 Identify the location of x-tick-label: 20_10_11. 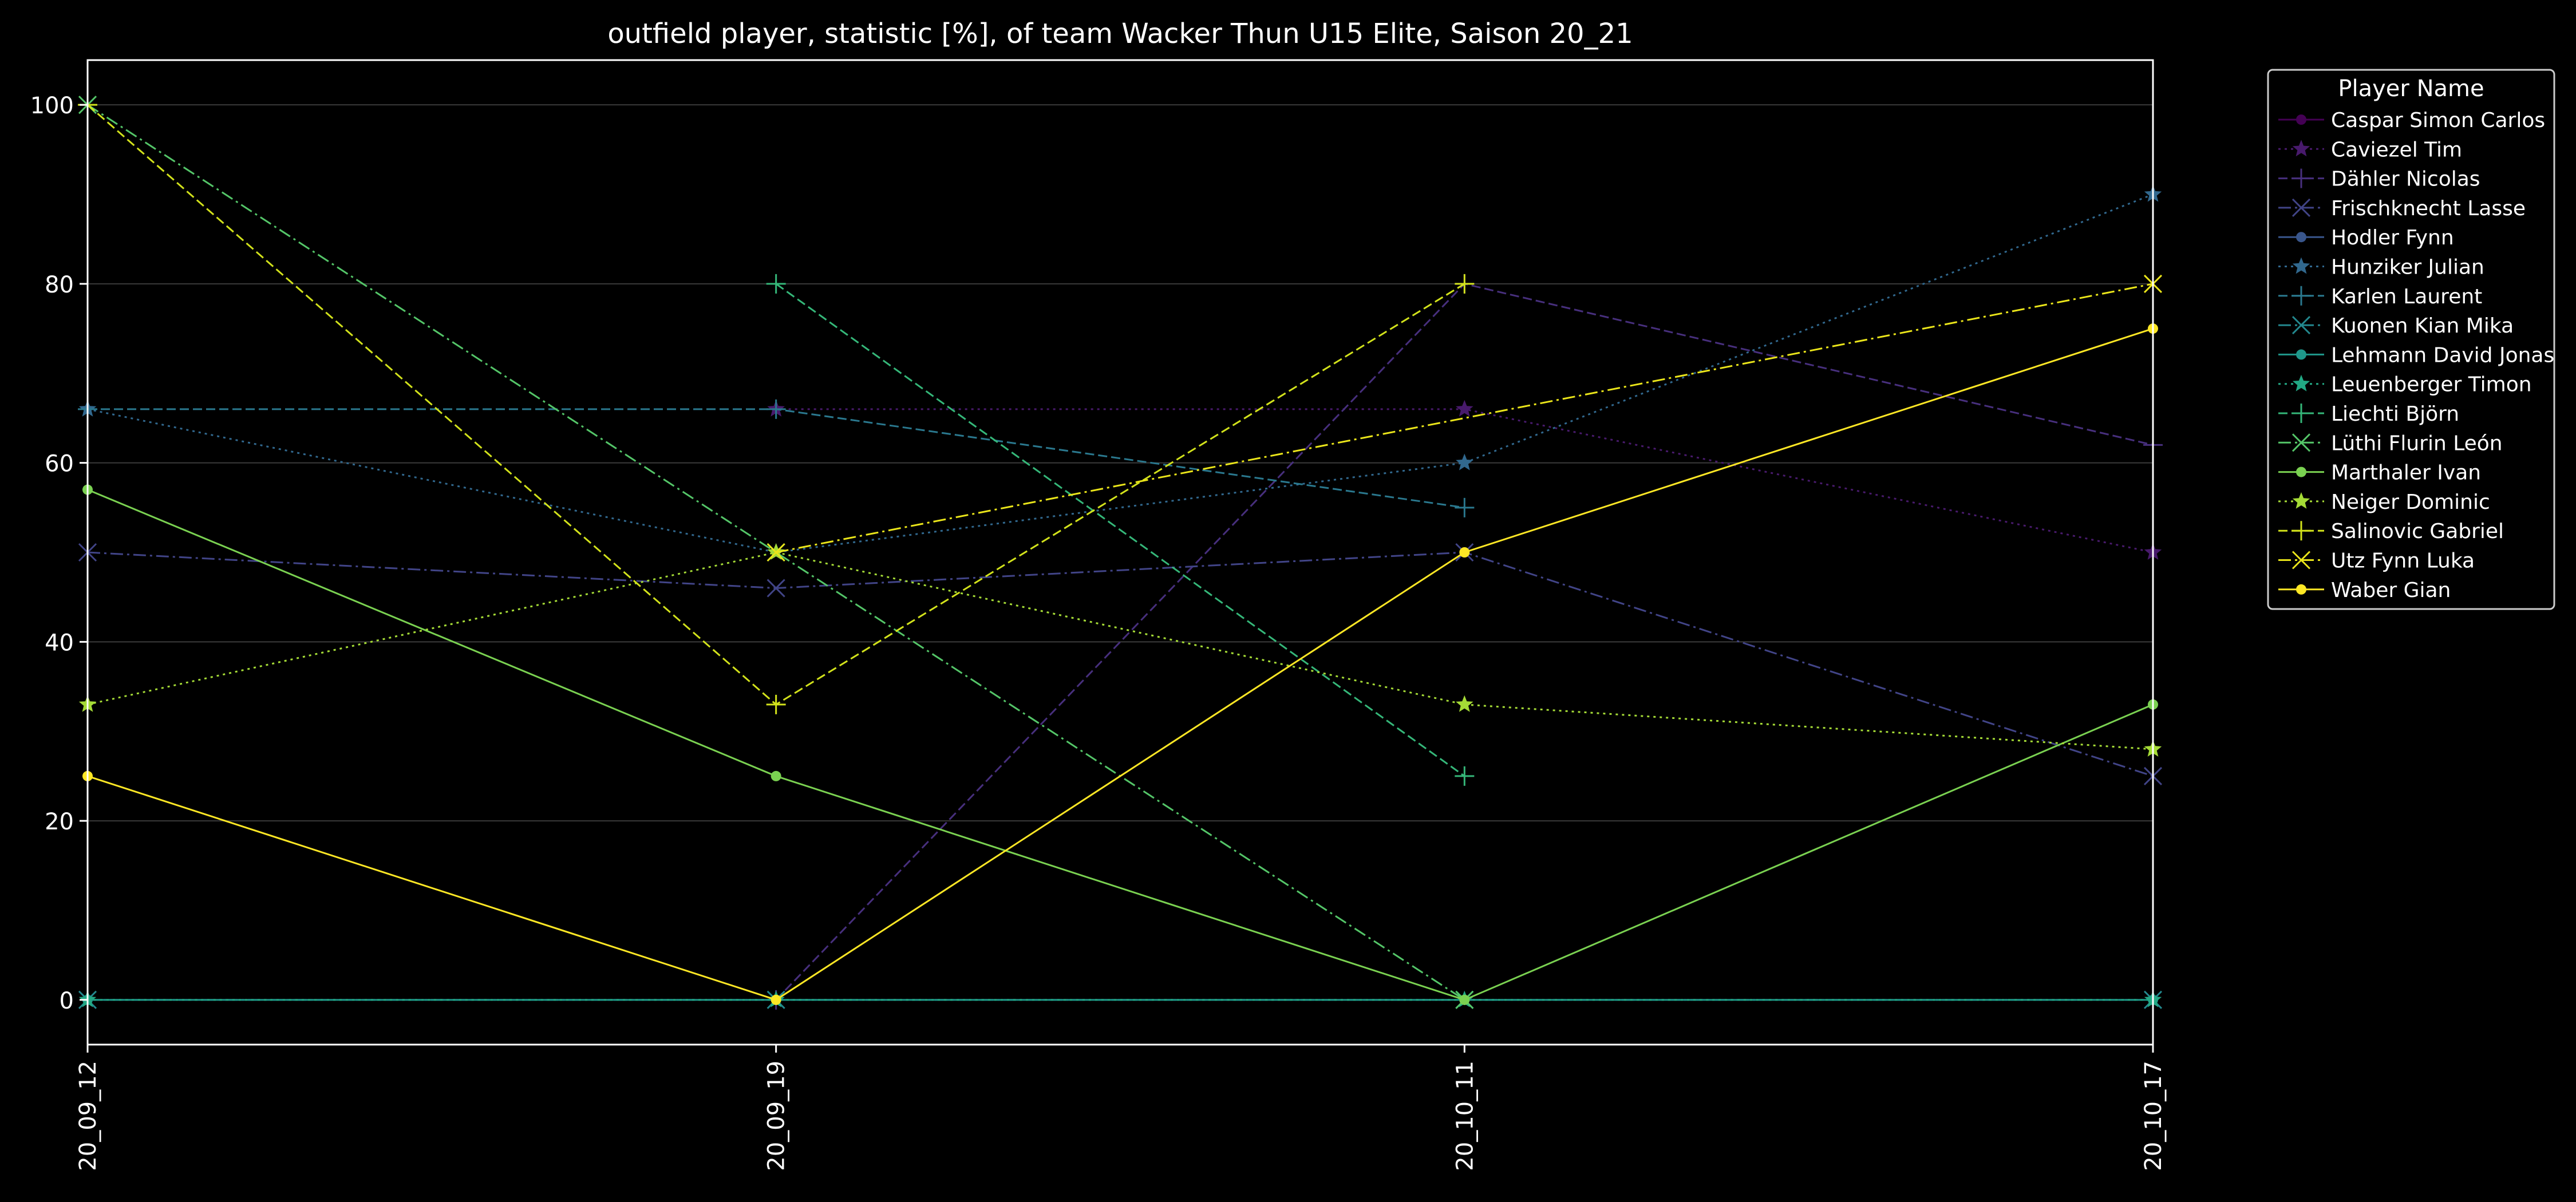
(1465, 1116).